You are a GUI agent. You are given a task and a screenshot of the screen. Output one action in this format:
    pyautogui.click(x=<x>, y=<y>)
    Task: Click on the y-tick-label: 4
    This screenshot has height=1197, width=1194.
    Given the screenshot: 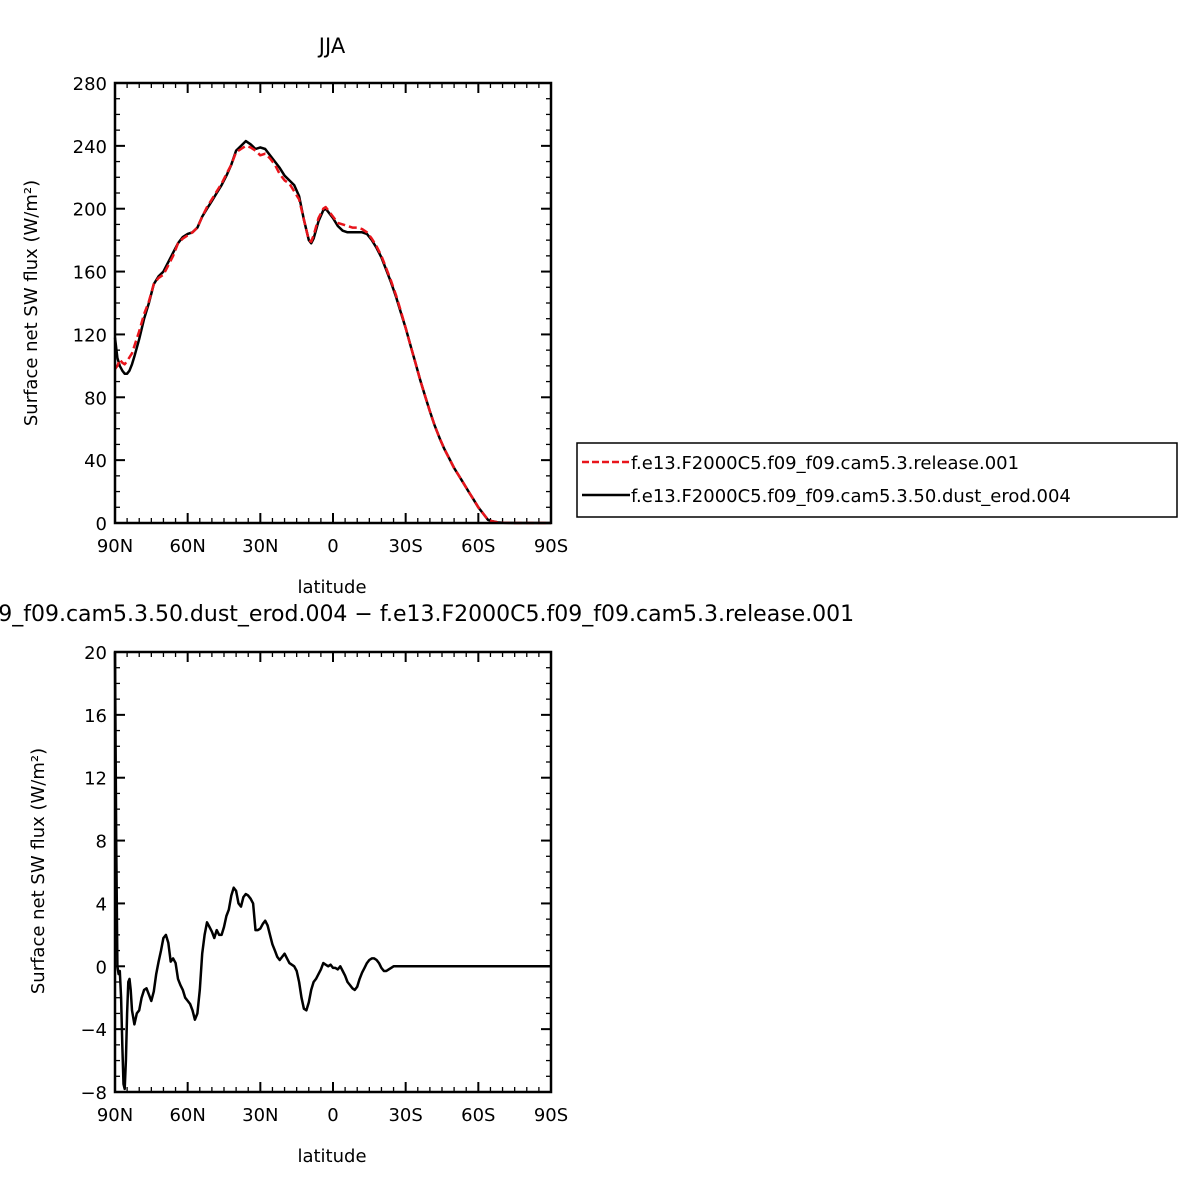 What is the action you would take?
    pyautogui.click(x=101, y=904)
    